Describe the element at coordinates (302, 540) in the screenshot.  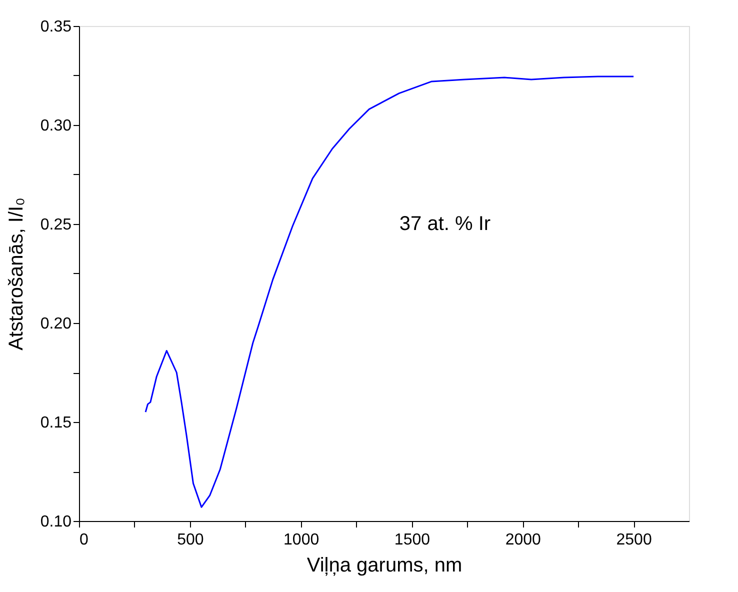
I see `x-tick-label: 1000` at that location.